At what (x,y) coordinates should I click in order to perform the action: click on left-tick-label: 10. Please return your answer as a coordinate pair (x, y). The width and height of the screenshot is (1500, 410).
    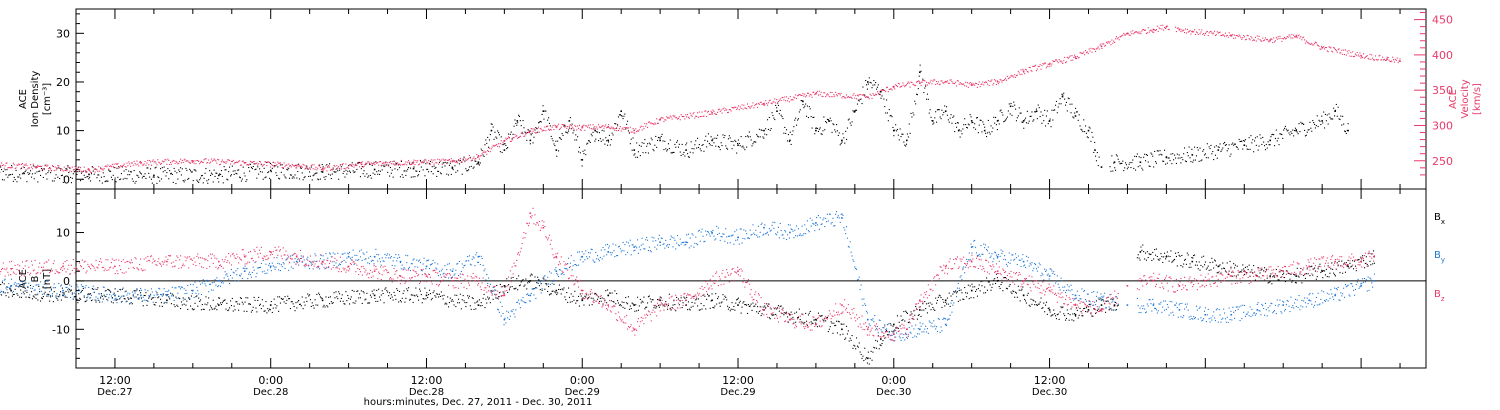
    Looking at the image, I should click on (63, 131).